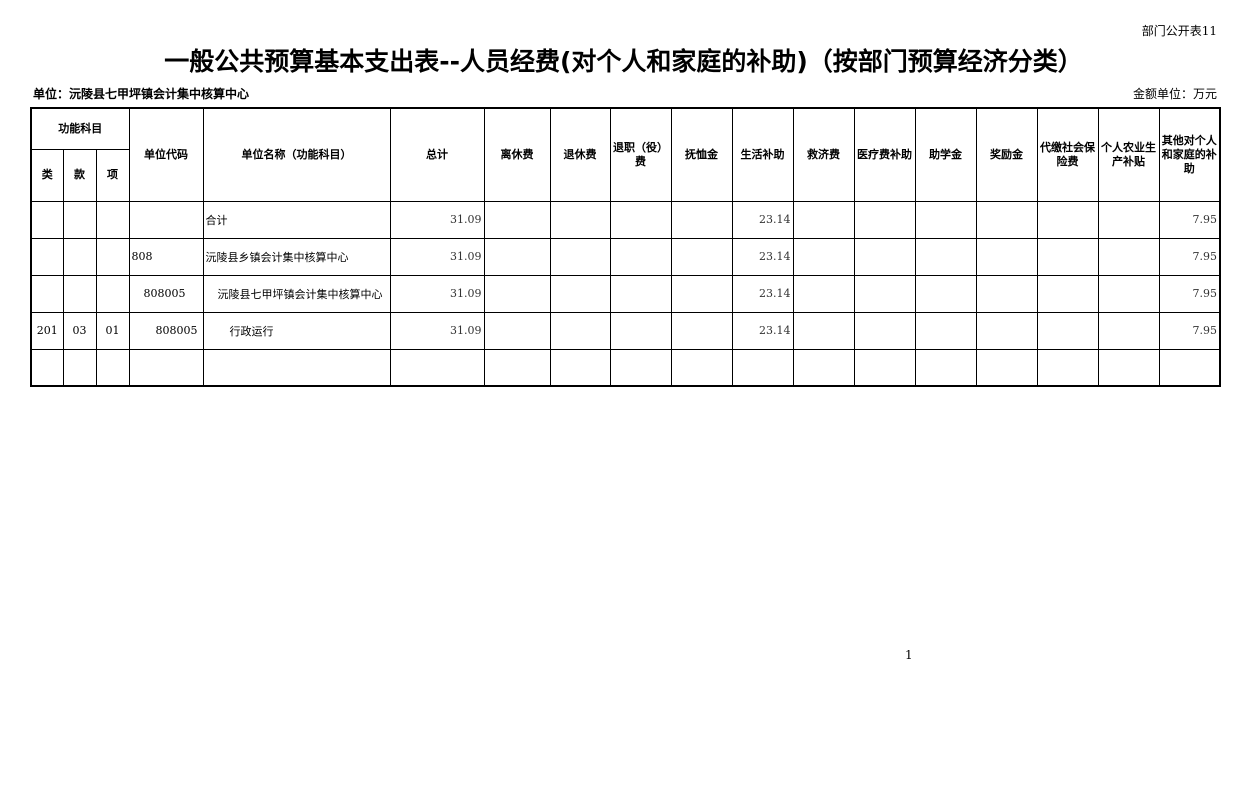 The image size is (1247, 793). I want to click on table-row: 808005 沅陵县七甲坪镇会计集中核算中心 31.09 23.14 7.95, so click(625, 293).